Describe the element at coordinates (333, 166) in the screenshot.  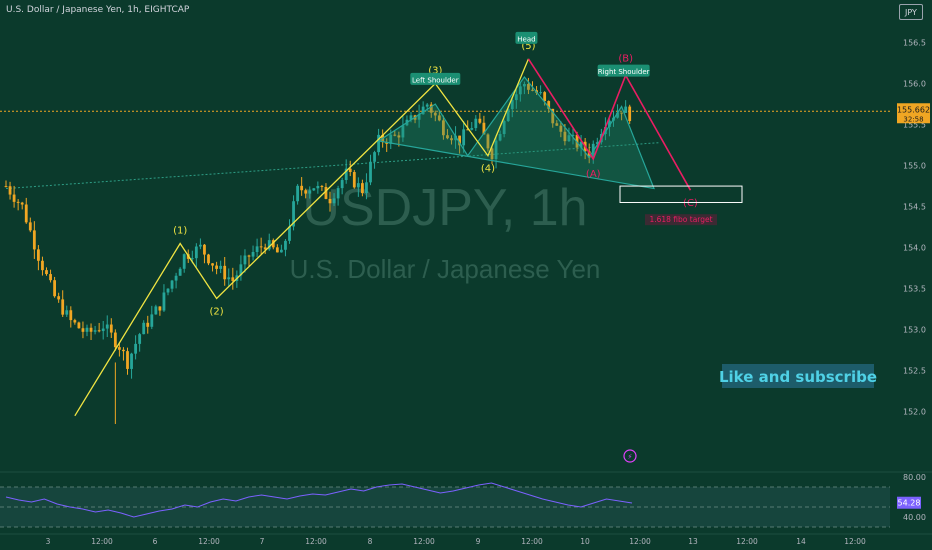
I see `neckline-dotted` at that location.